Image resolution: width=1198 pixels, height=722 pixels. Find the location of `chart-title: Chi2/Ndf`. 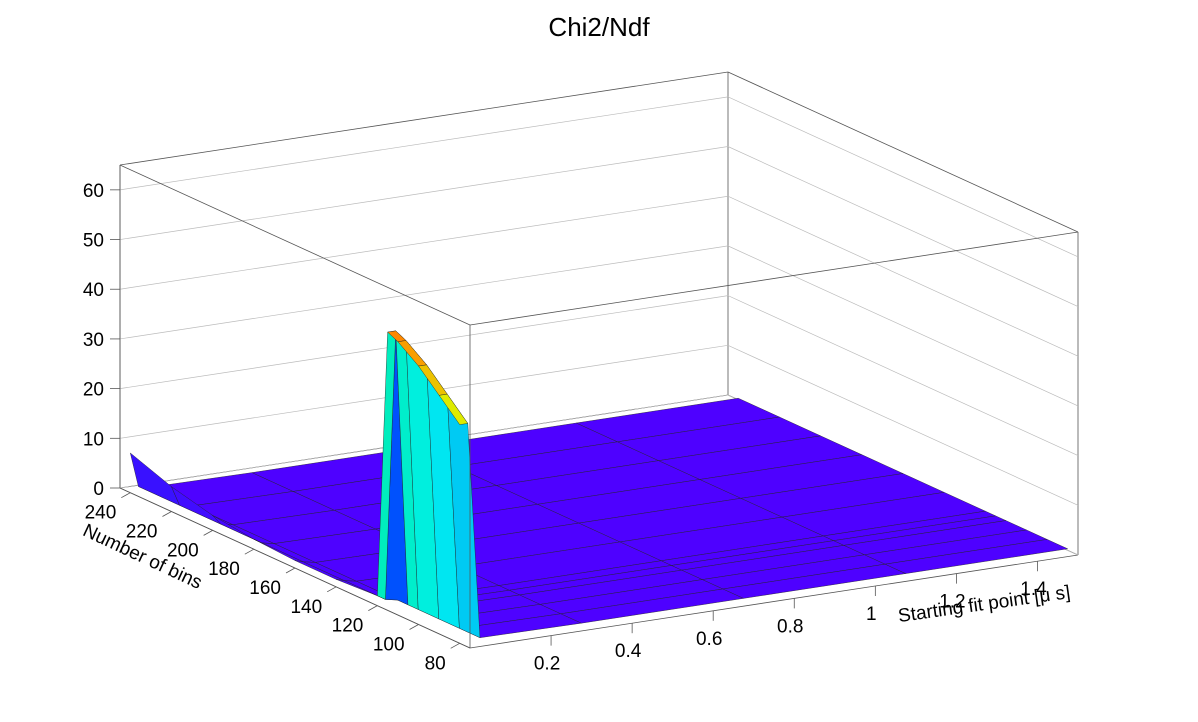

chart-title: Chi2/Ndf is located at coordinates (599, 27).